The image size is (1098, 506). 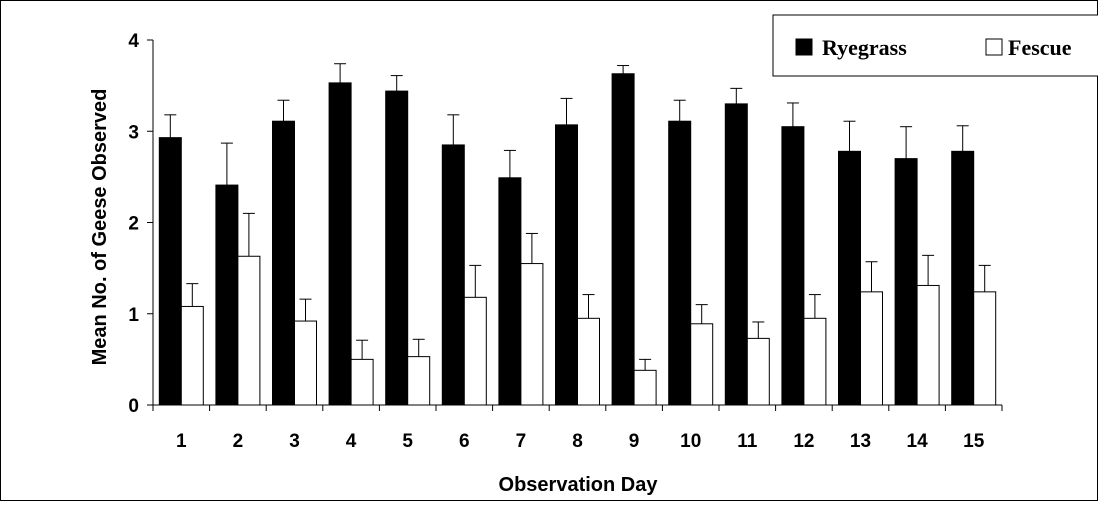 I want to click on x-tick-label: 12, so click(x=803, y=441).